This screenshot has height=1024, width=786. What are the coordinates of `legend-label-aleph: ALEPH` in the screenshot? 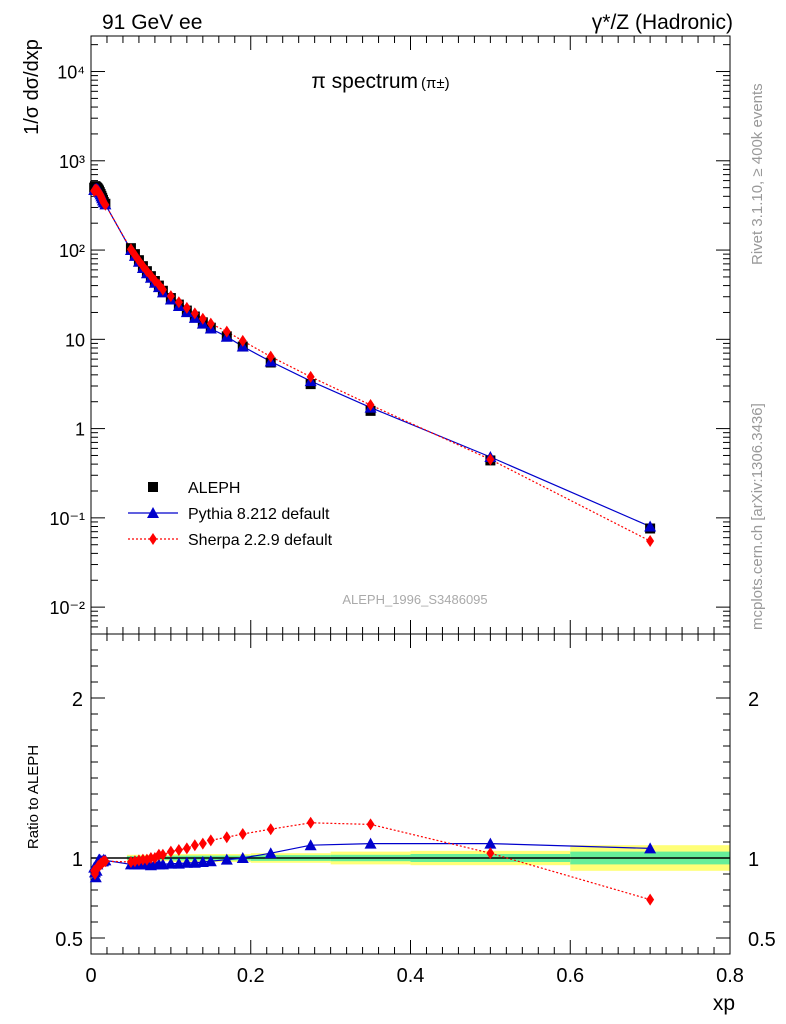 It's located at (214, 488).